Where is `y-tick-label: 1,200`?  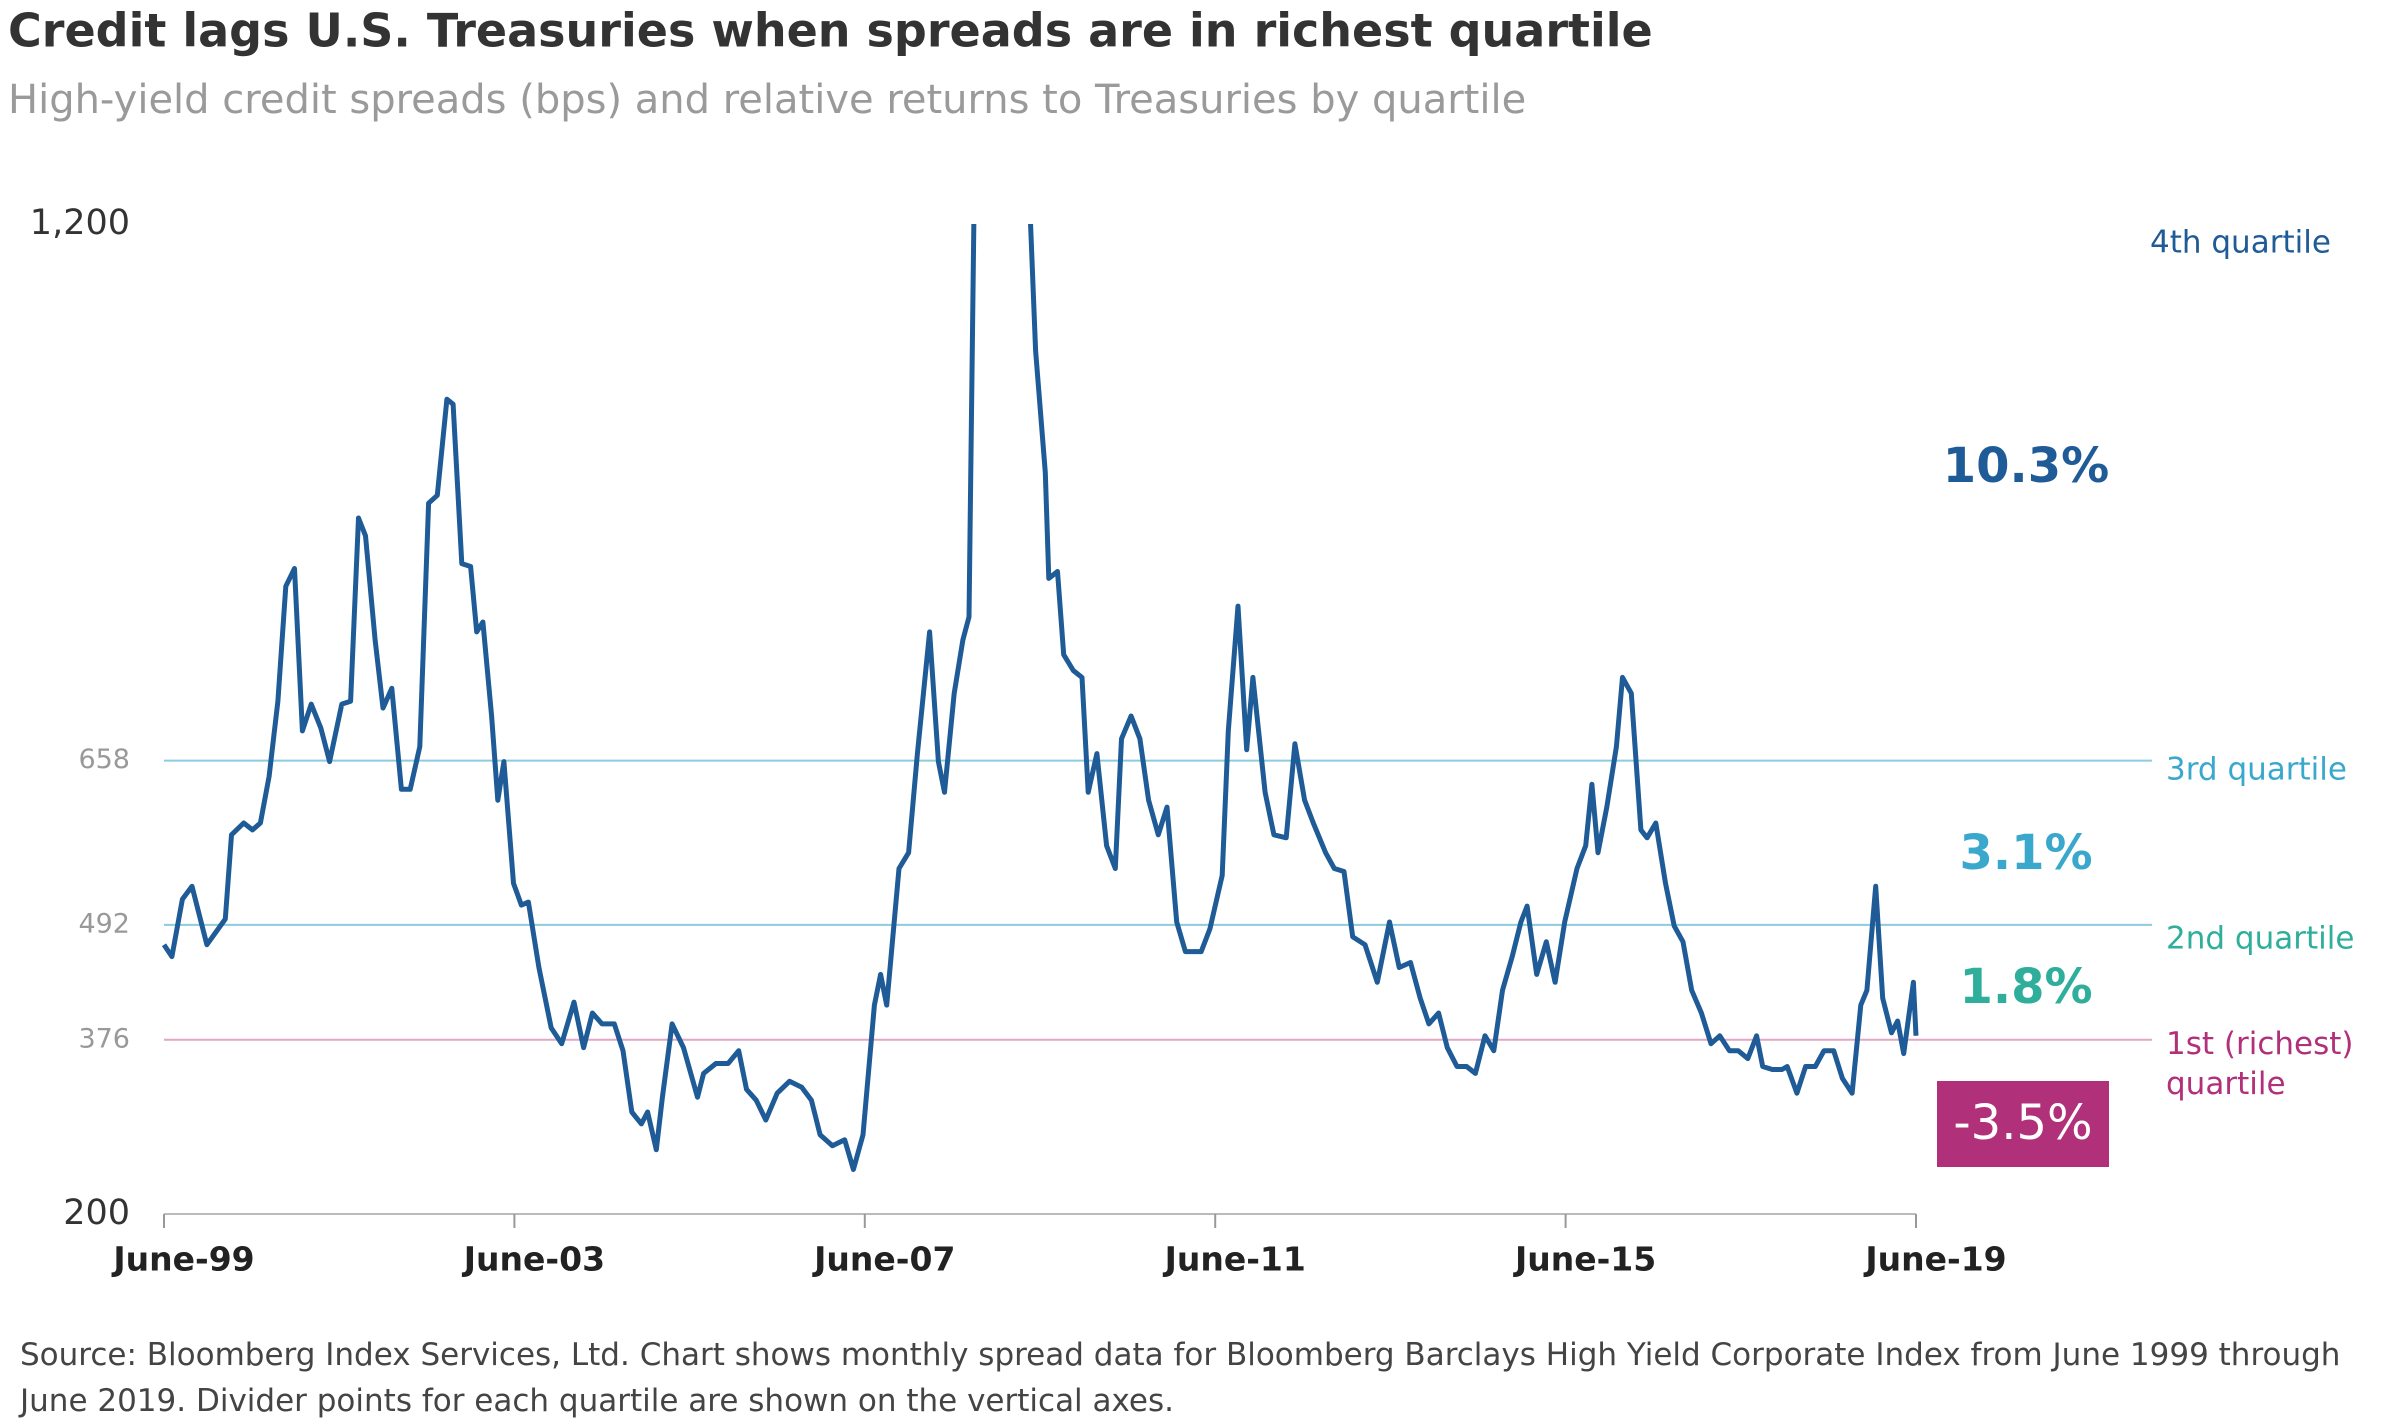
y-tick-label: 1,200 is located at coordinates (80, 223).